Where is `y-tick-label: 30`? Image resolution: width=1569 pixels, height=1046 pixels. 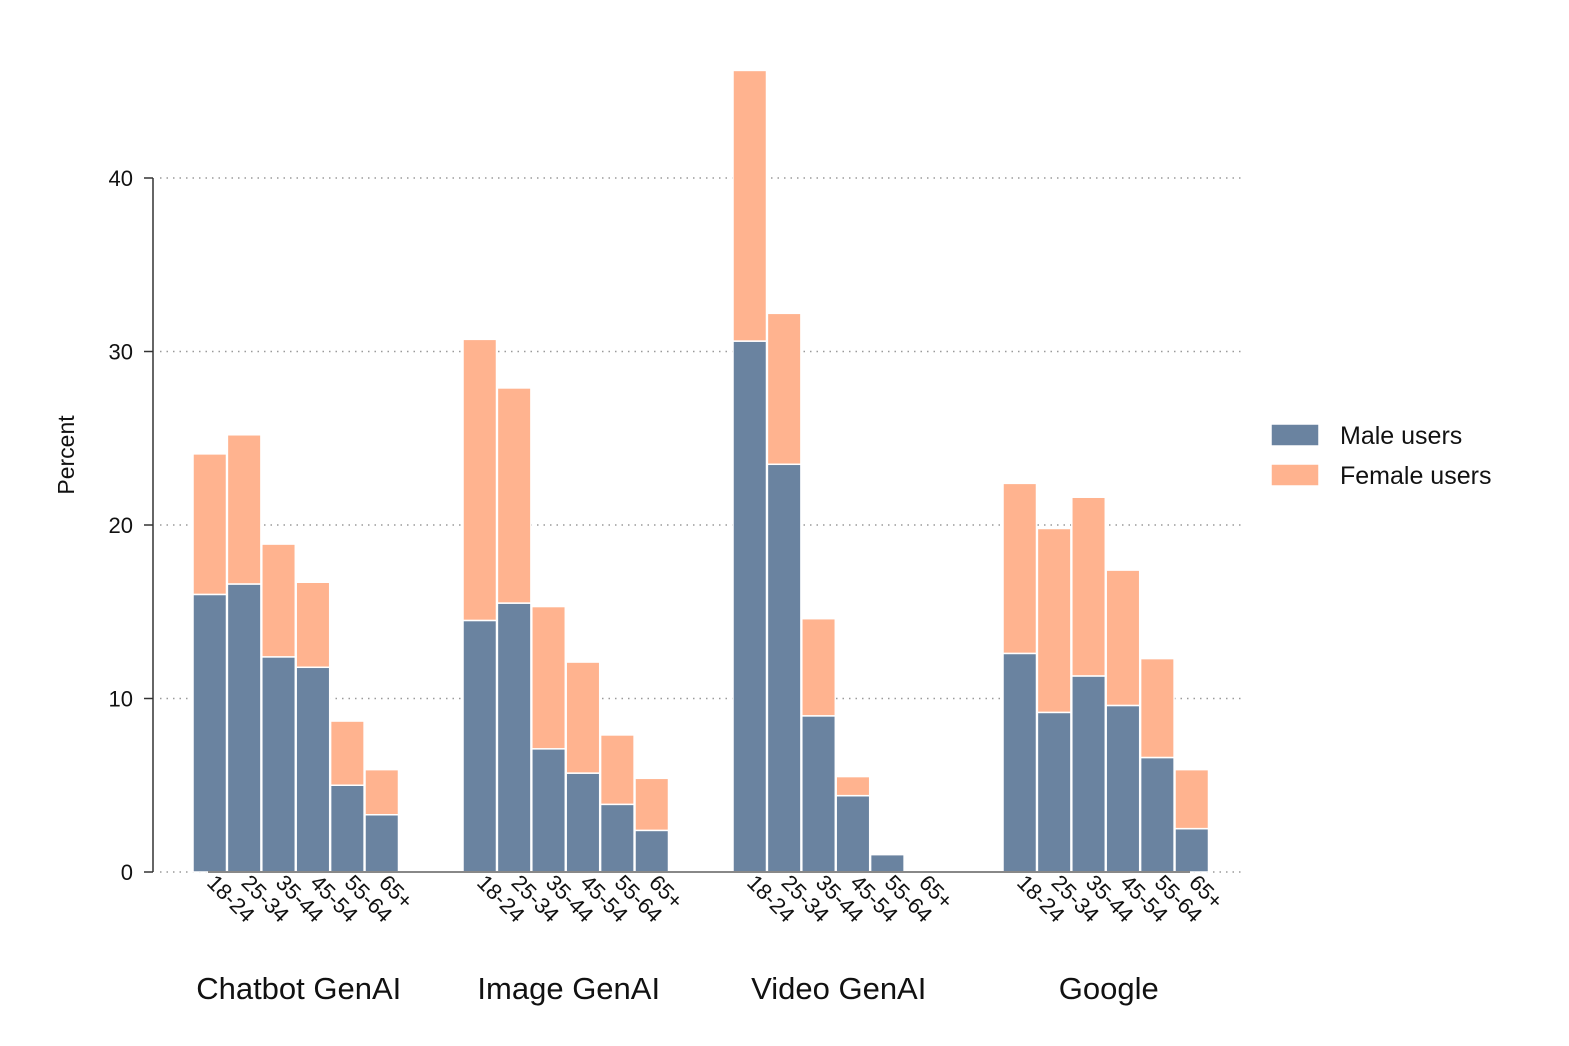
y-tick-label: 30 is located at coordinates (121, 352).